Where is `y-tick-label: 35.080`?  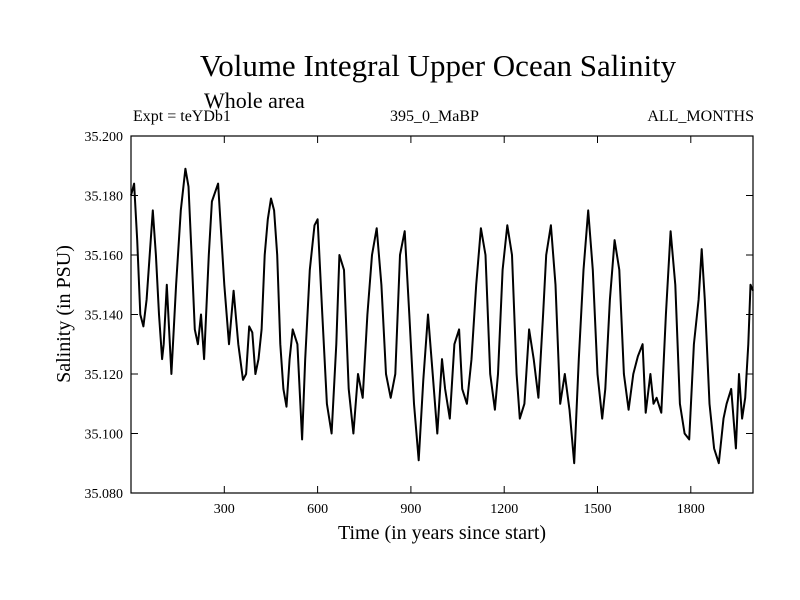
y-tick-label: 35.080 is located at coordinates (104, 494).